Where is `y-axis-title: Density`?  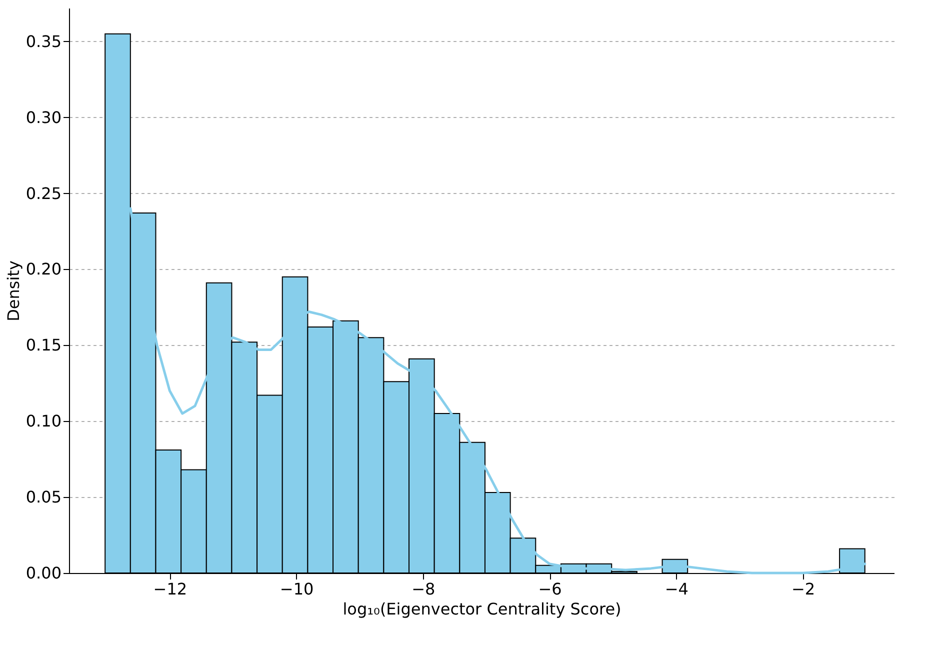 y-axis-title: Density is located at coordinates (13, 291).